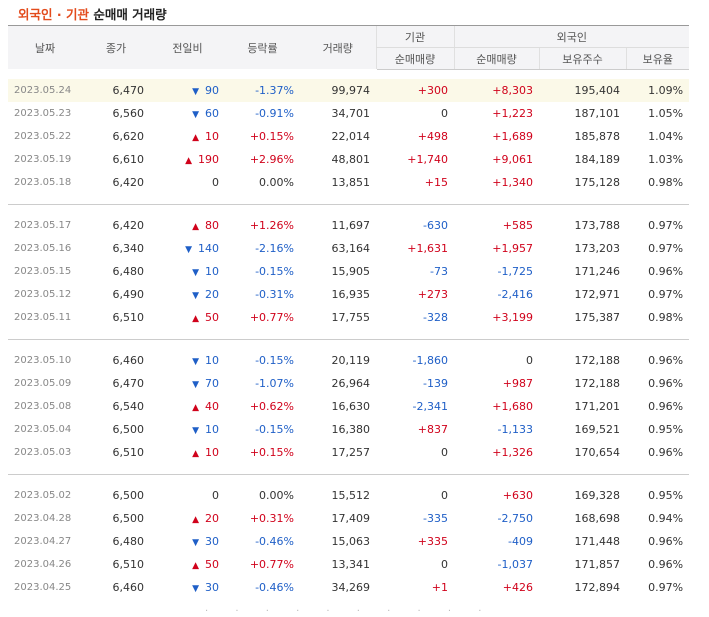 The width and height of the screenshot is (709, 617). I want to click on cell-date: 2023.05.16, so click(43, 248).